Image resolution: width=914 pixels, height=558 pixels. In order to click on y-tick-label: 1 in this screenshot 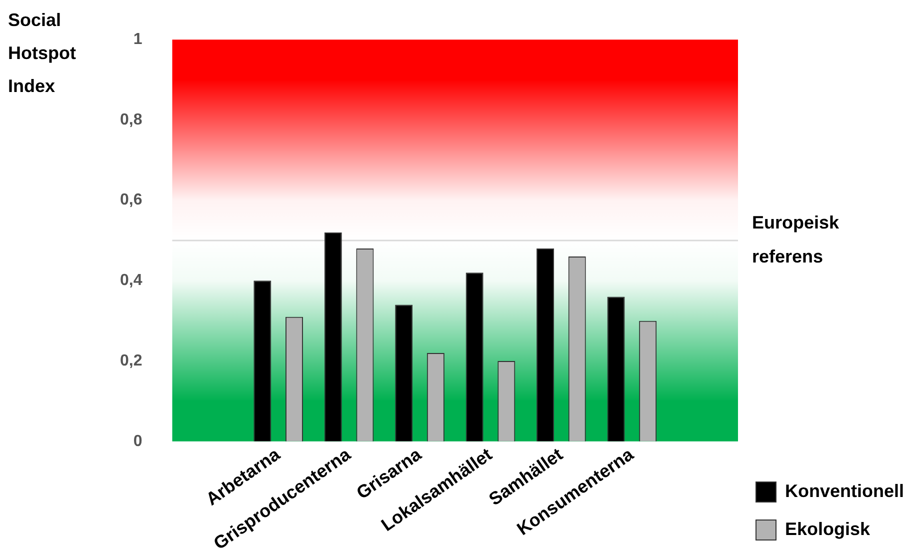, I will do `click(137, 39)`.